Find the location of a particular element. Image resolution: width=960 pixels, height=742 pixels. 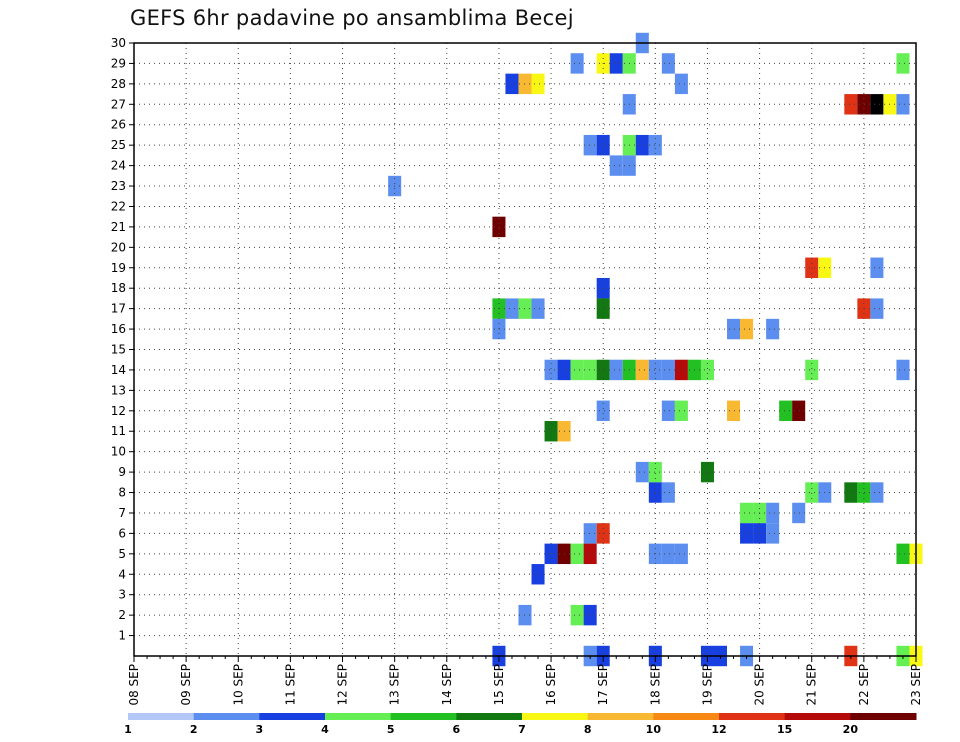

y-tick-label: 22 is located at coordinates (118, 206).